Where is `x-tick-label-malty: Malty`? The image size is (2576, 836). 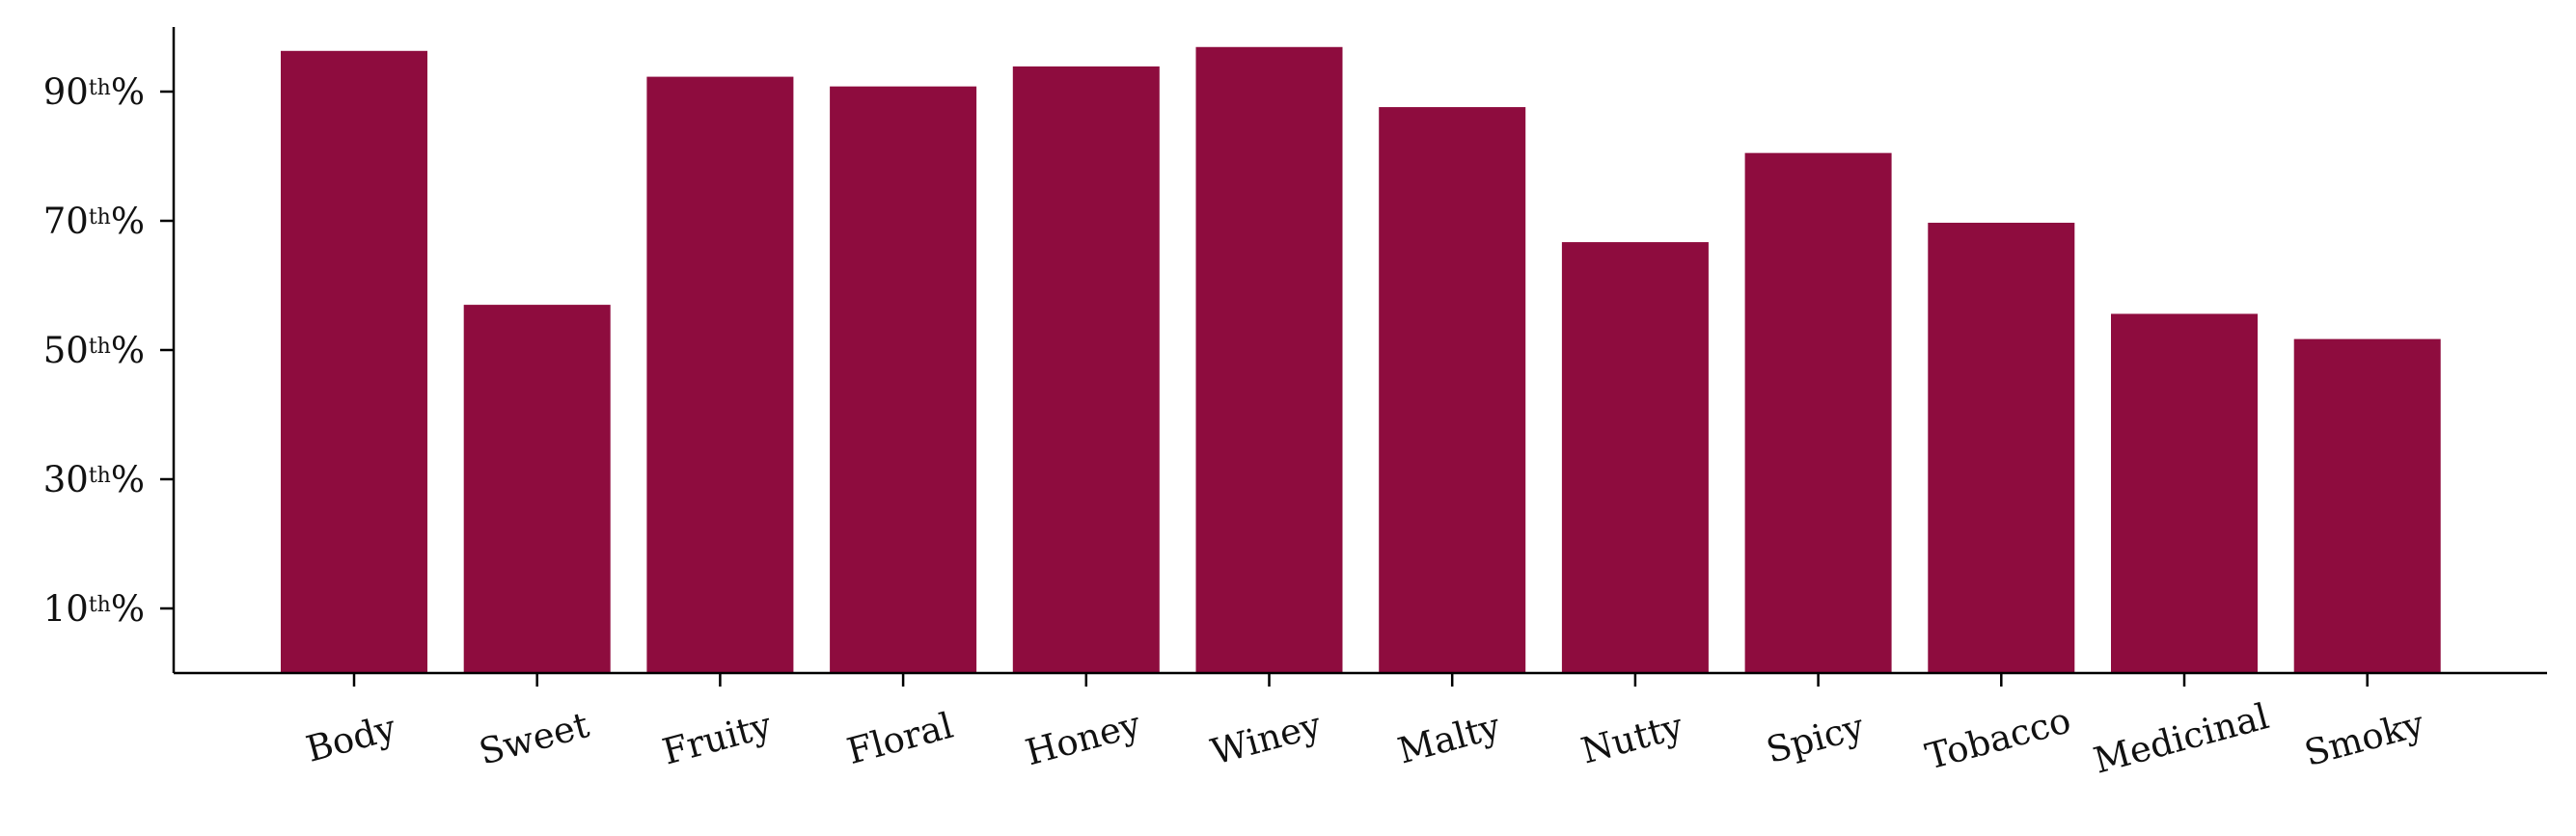
x-tick-label-malty: Malty is located at coordinates (1448, 738).